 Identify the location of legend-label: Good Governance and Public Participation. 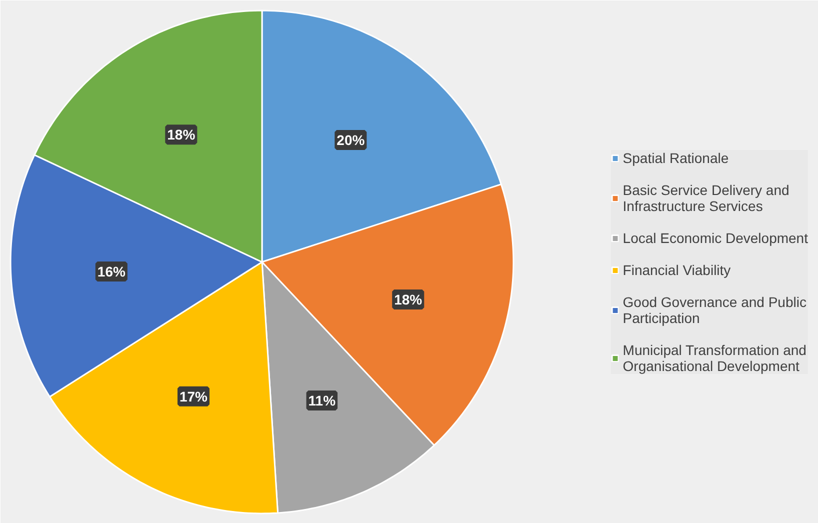
(714, 310).